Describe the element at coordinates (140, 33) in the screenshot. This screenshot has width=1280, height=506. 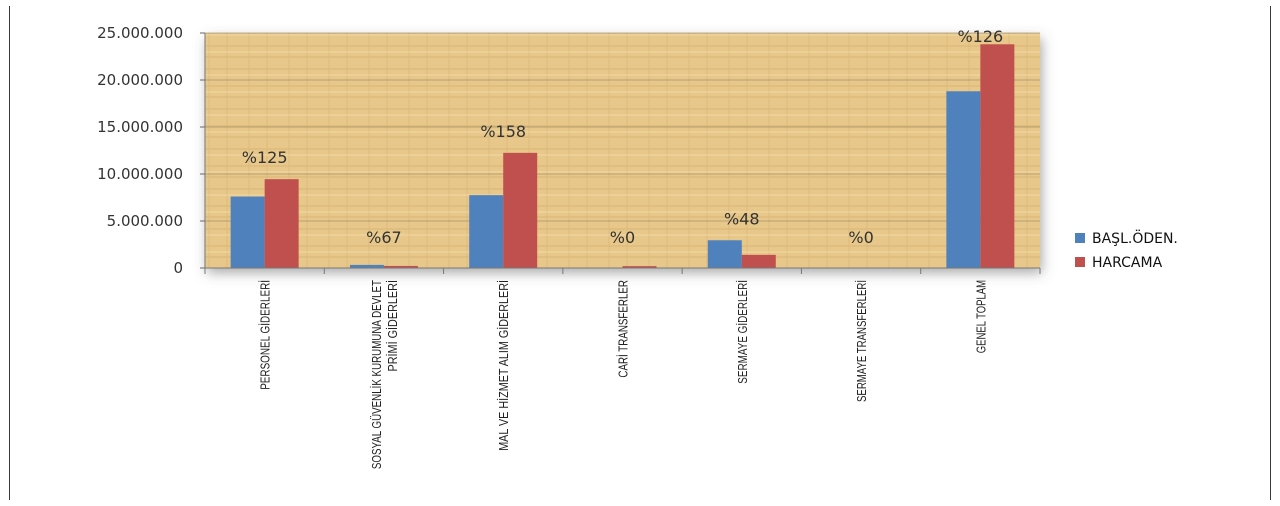
I see `y-tick-label: 25.000.000` at that location.